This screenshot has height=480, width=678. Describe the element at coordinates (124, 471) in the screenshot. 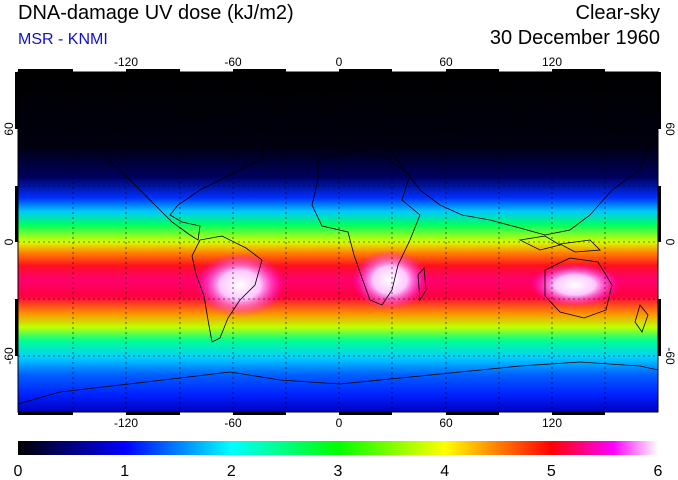

I see `colorbar-tick-label: 1` at that location.